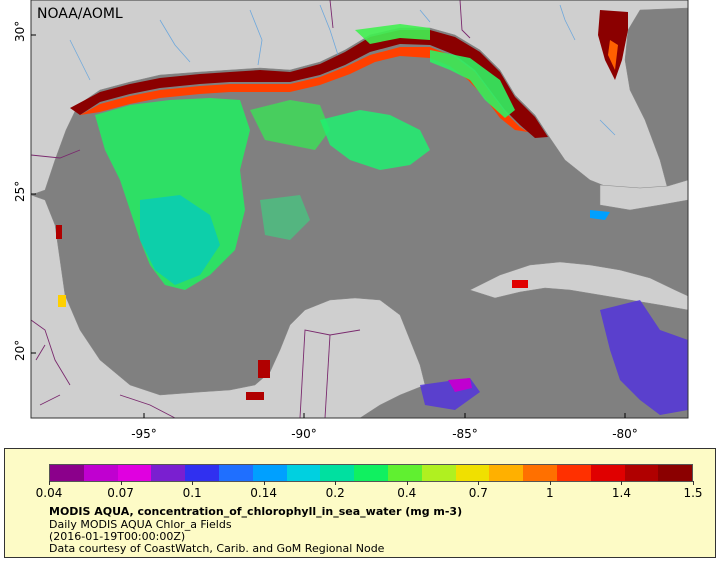  Describe the element at coordinates (20, 191) in the screenshot. I see `lat-label-25: 25°` at that location.